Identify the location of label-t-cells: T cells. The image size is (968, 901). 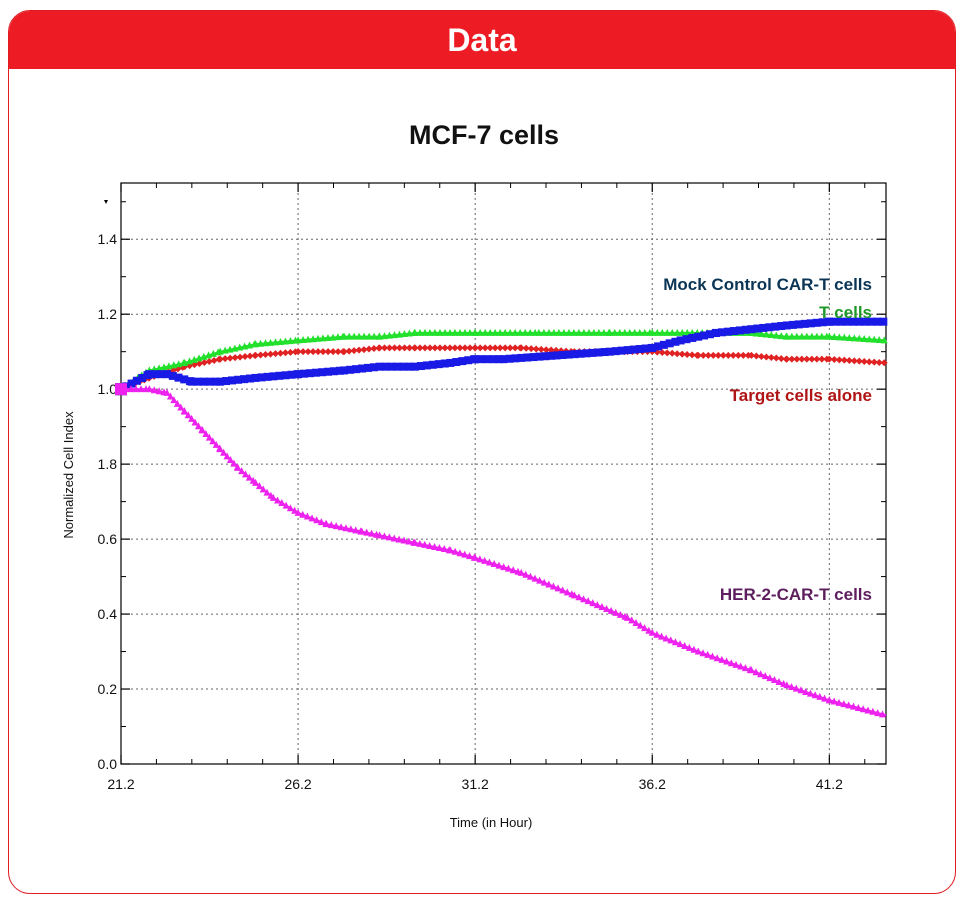
(845, 312).